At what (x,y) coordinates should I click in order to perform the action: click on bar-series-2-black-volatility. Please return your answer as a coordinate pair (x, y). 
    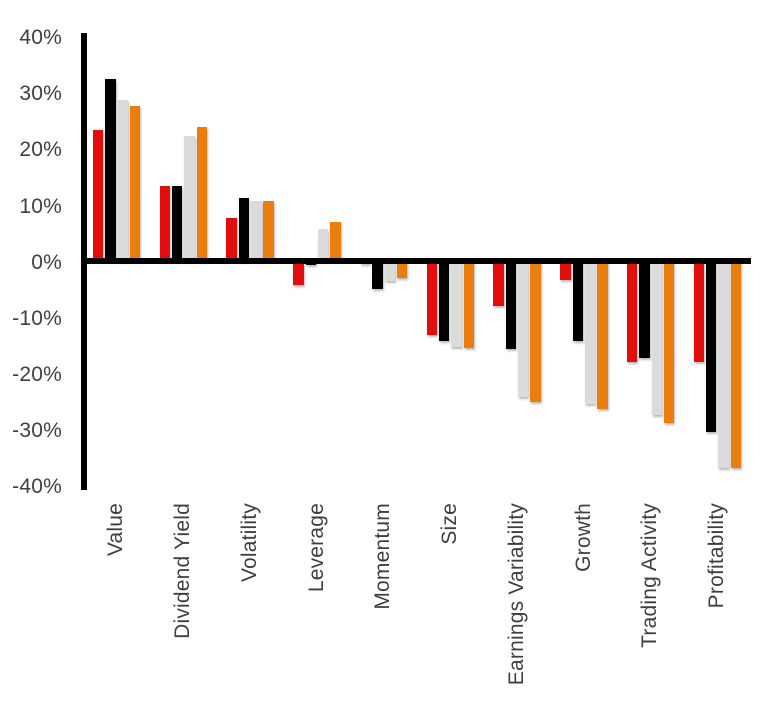
    Looking at the image, I should click on (244, 229).